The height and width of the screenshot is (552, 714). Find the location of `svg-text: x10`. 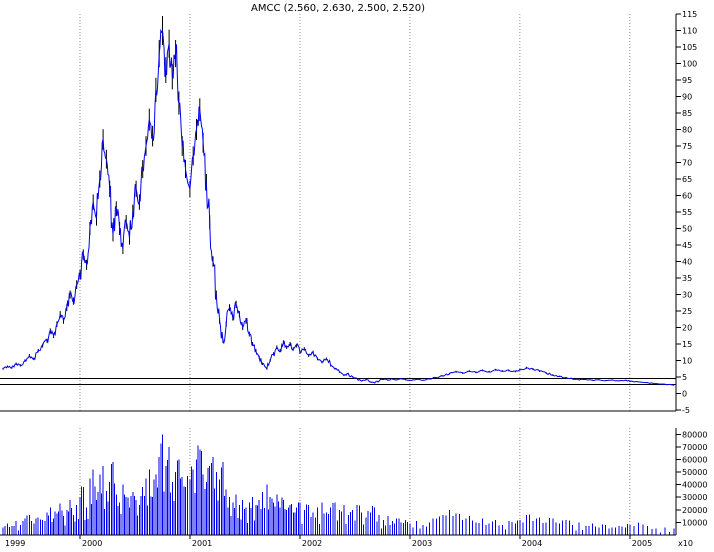

svg-text: x10 is located at coordinates (685, 543).